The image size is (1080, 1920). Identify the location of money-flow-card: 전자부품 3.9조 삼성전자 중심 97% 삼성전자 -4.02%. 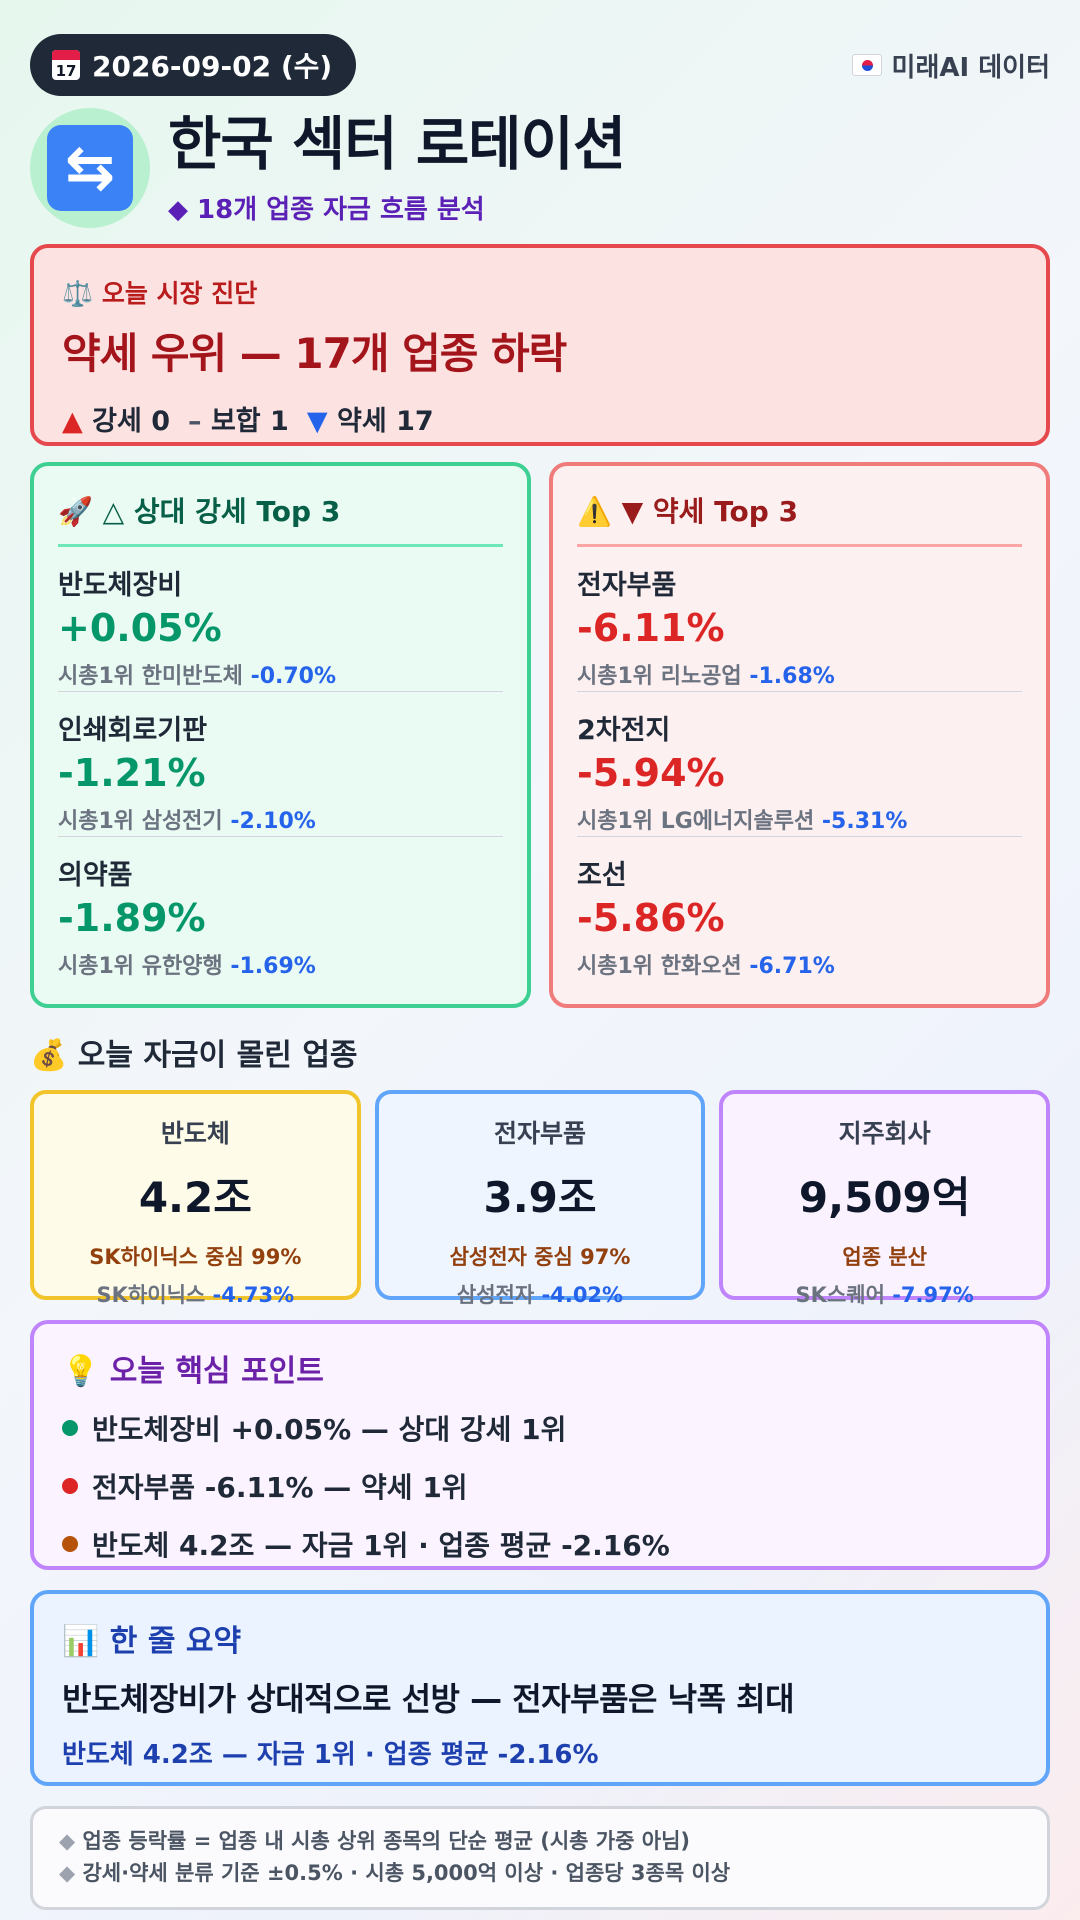
(540, 1198).